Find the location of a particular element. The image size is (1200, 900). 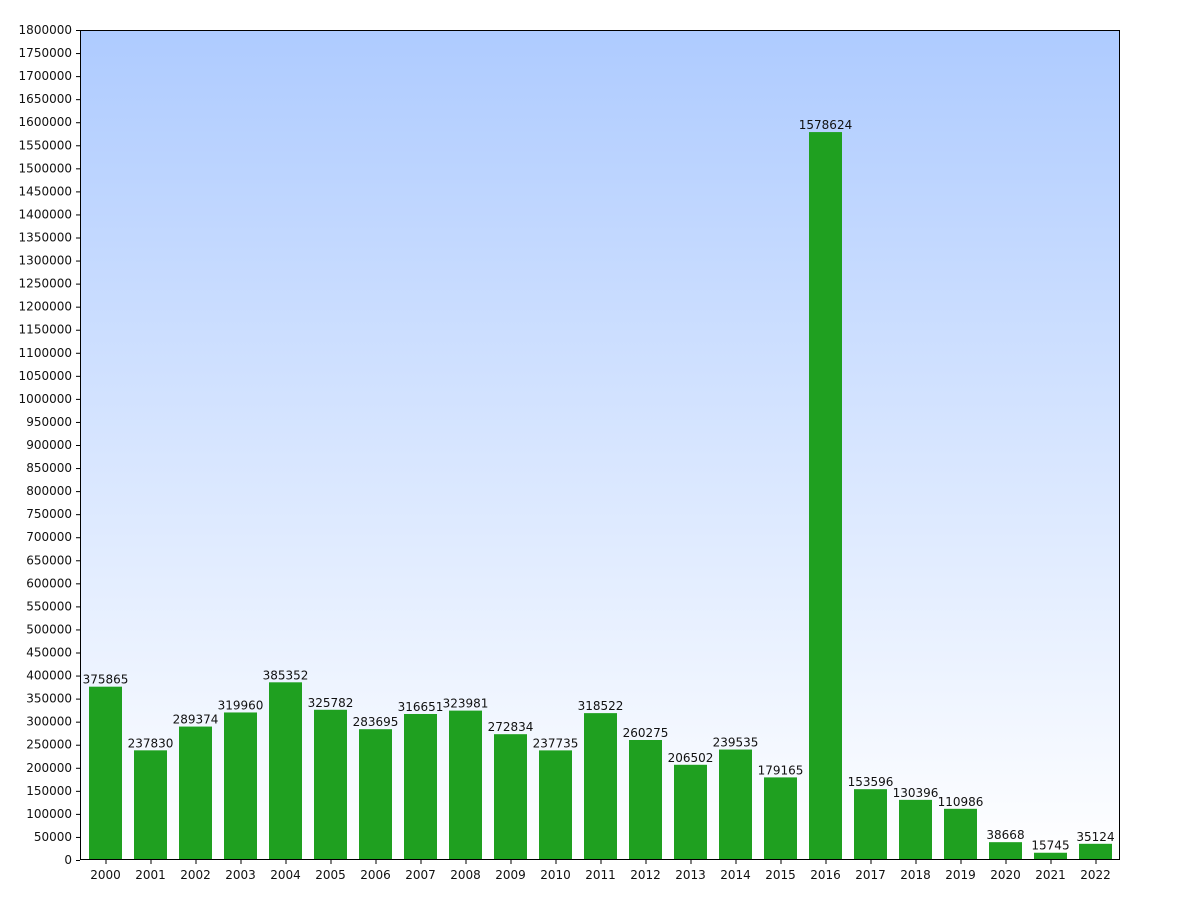

data-label-2011: 318522 is located at coordinates (601, 706).